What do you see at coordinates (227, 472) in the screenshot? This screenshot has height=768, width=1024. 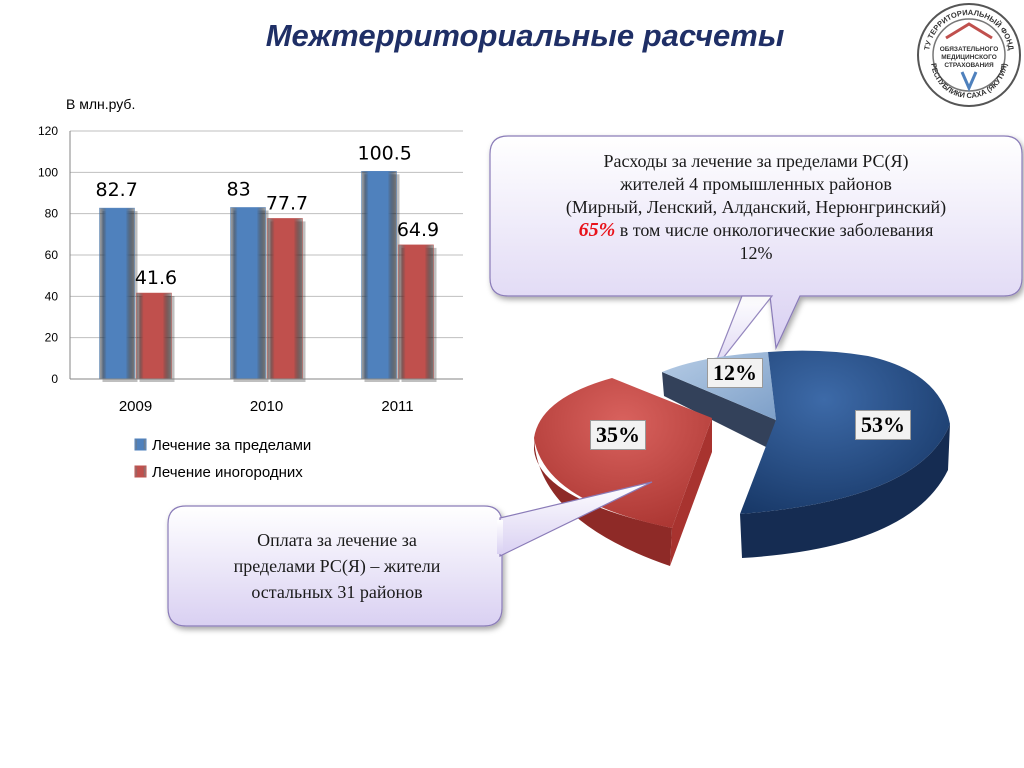 I see `legend-label: Лечение иногородних` at bounding box center [227, 472].